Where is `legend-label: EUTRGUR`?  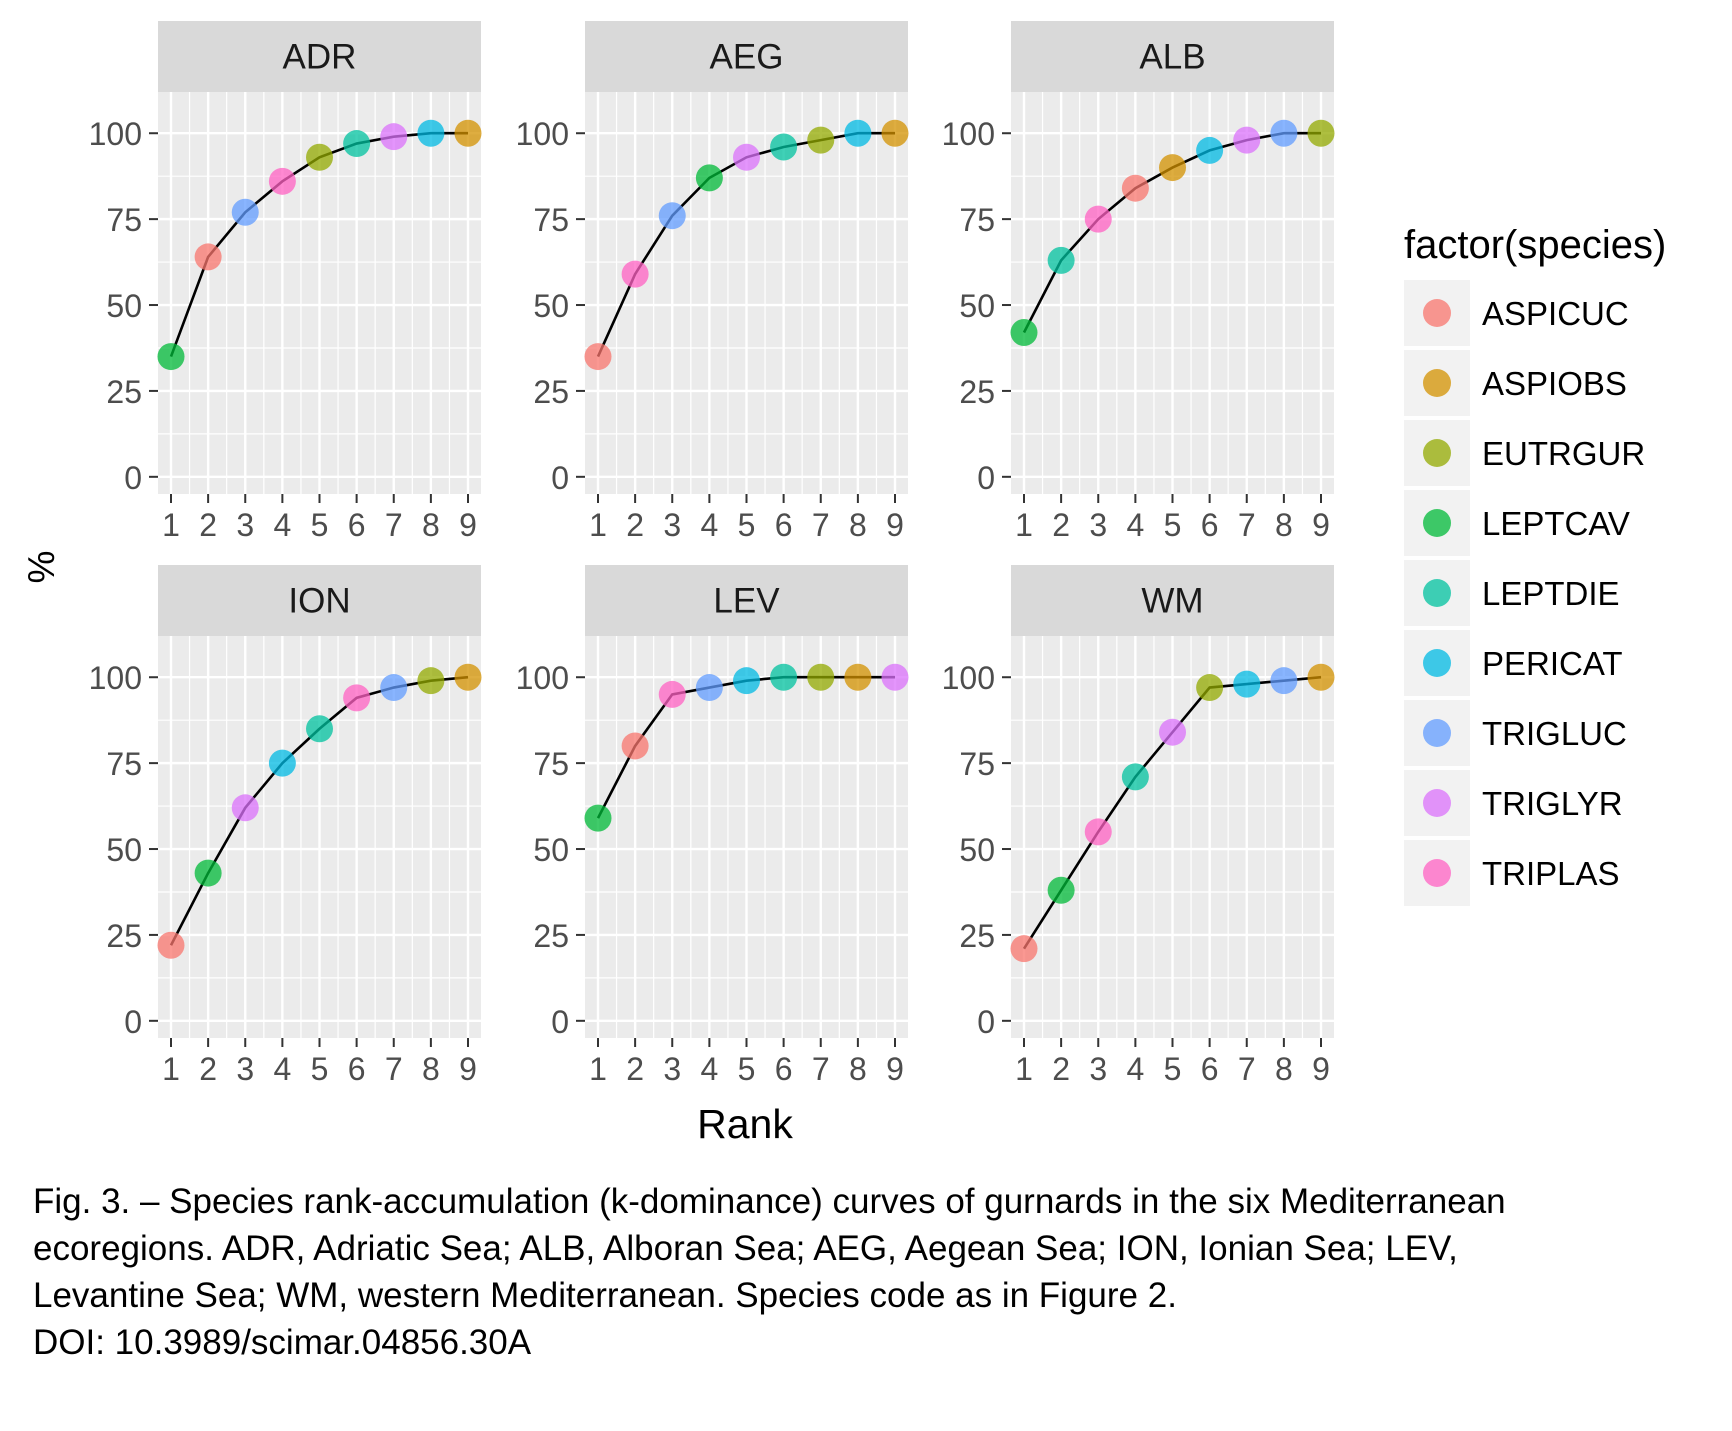 legend-label: EUTRGUR is located at coordinates (1563, 453).